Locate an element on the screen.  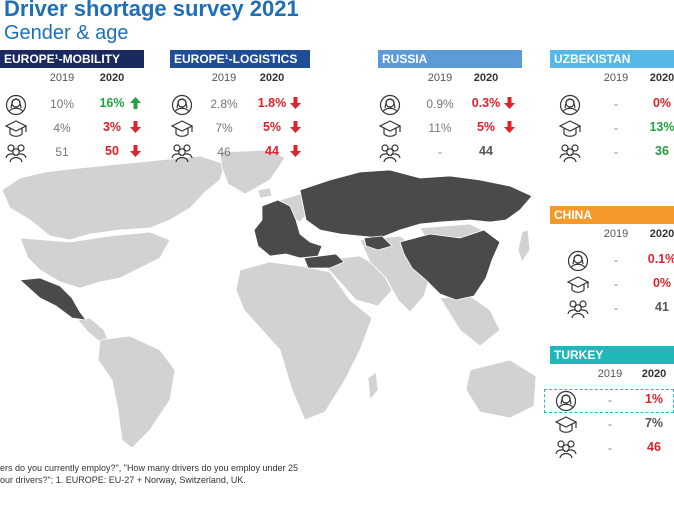
value-2019: 7% is located at coordinates (224, 128).